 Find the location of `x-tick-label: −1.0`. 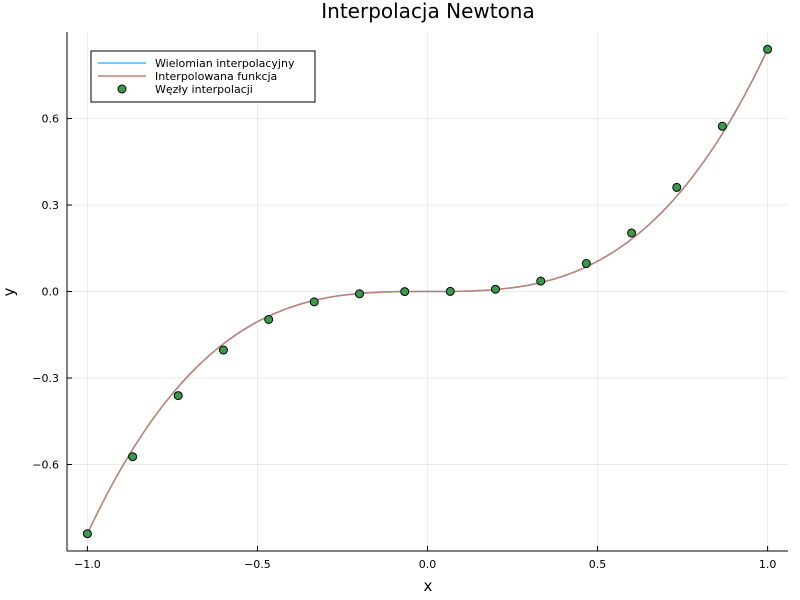

x-tick-label: −1.0 is located at coordinates (87, 564).